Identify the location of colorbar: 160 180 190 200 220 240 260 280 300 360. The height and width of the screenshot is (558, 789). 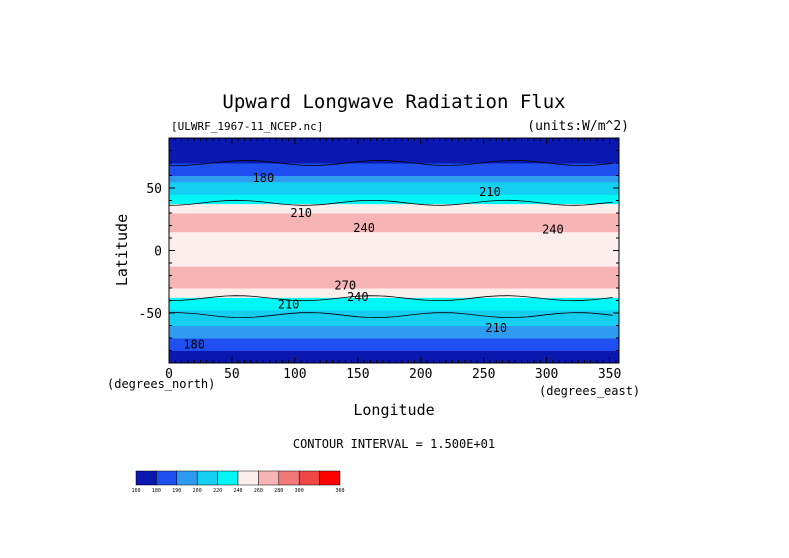
(238, 482).